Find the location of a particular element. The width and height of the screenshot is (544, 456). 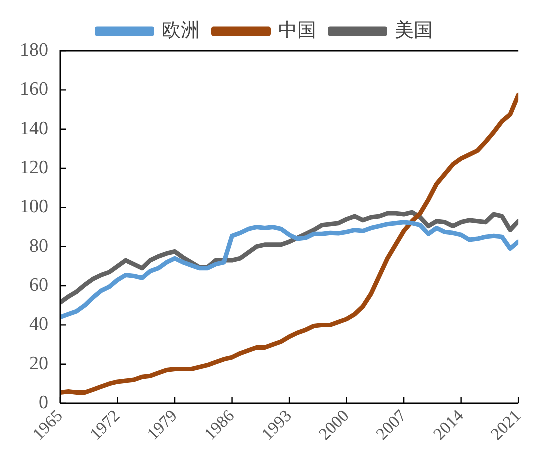

y-tick-label: 100 is located at coordinates (34, 207).